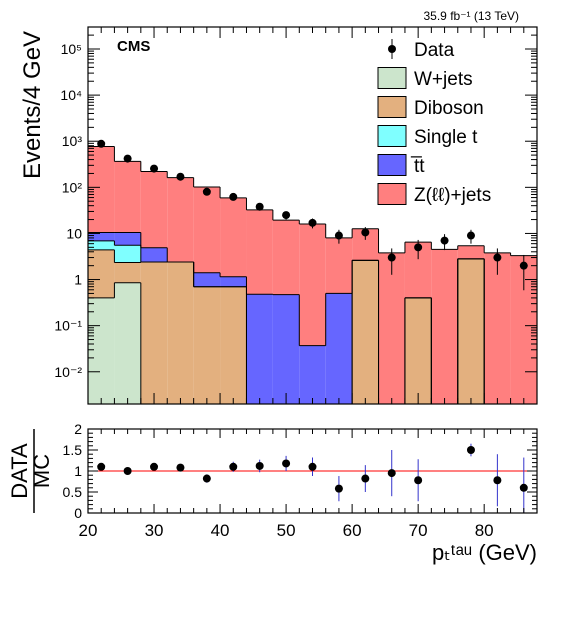  I want to click on y-tick-label: 10⁵, so click(71, 49).